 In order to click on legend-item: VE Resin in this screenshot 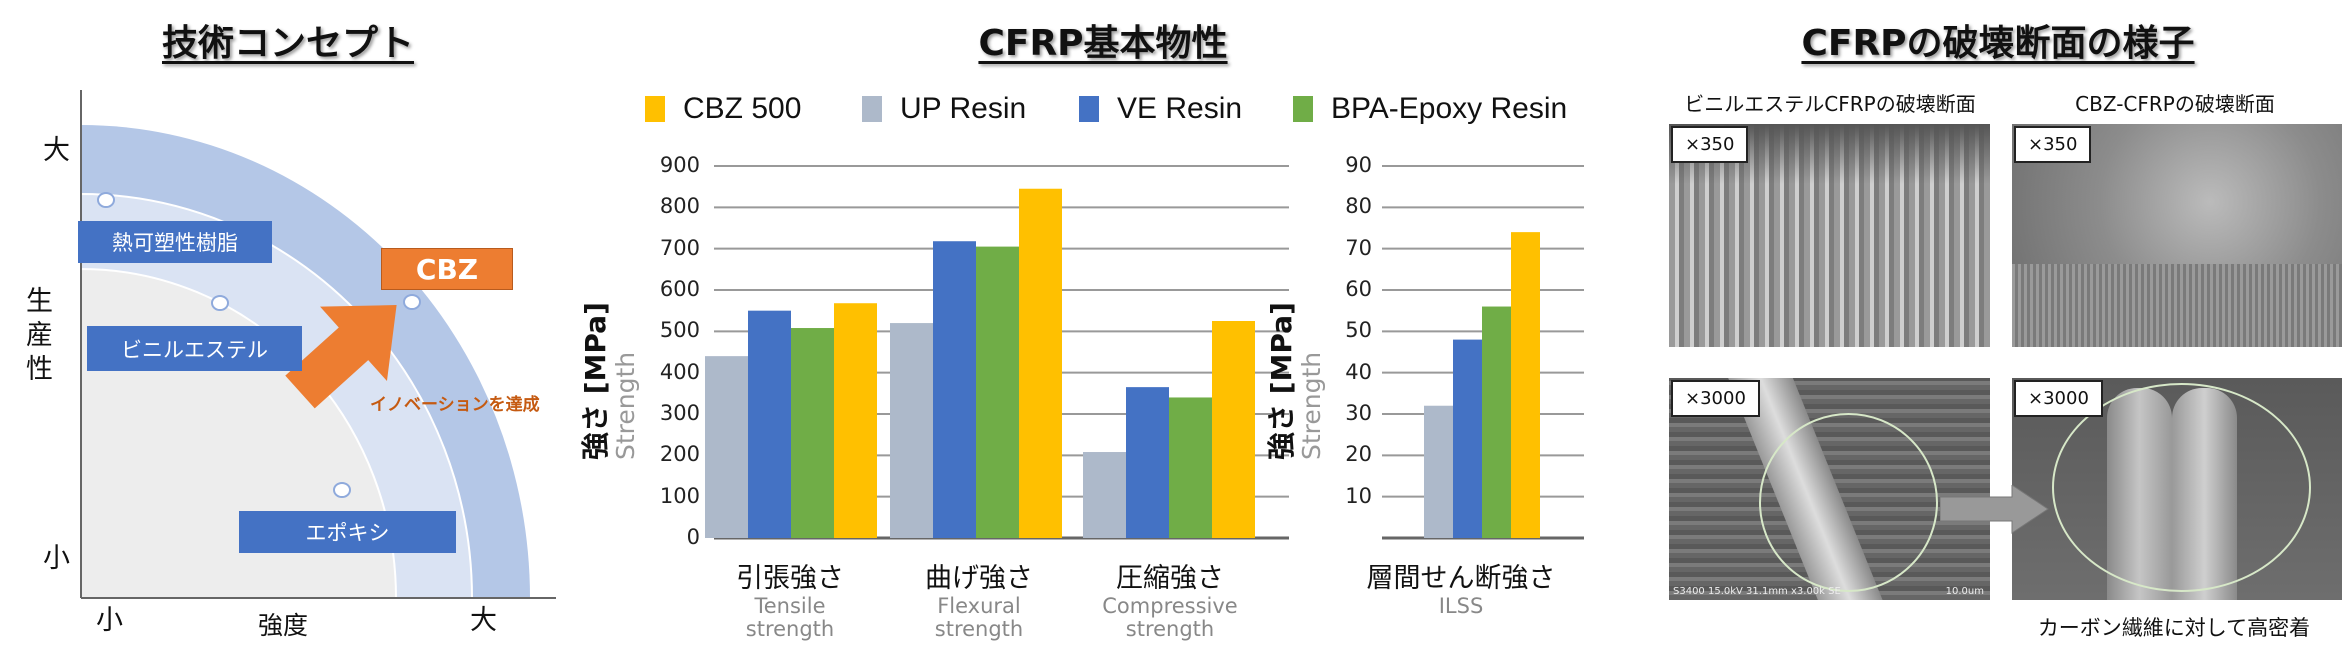, I will do `click(1160, 109)`.